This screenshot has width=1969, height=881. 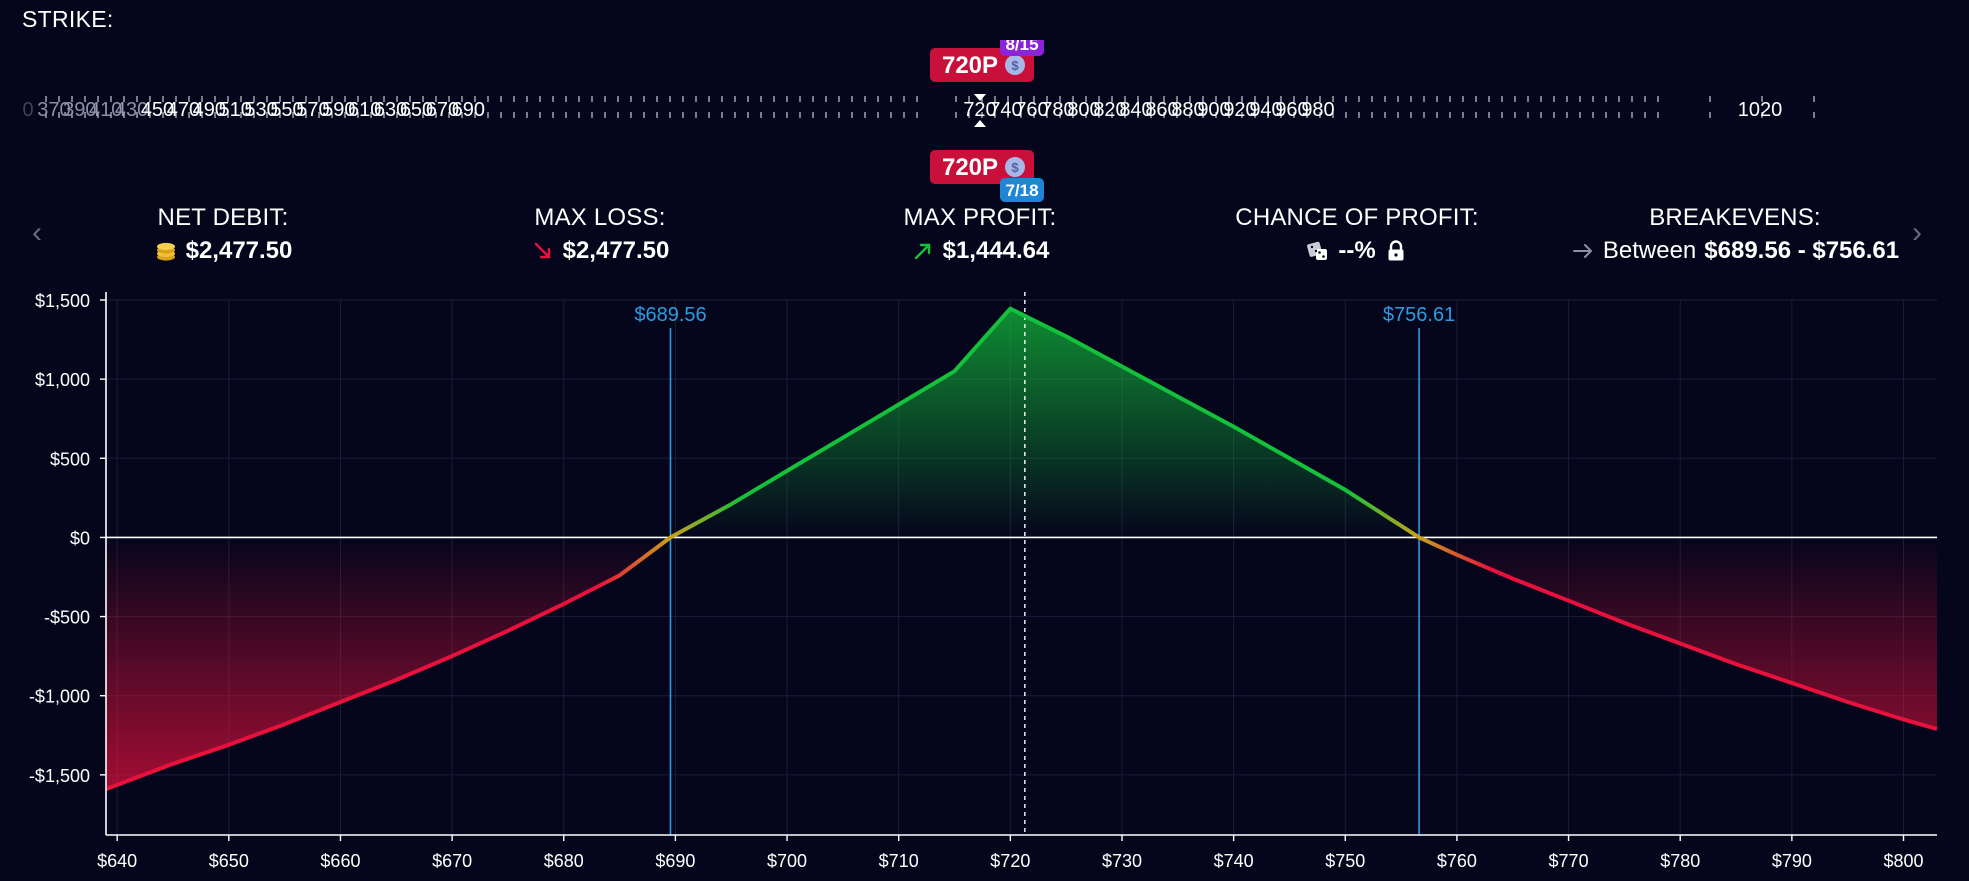 I want to click on net-debit-stat: NET DEBIT: $2,477.50, so click(x=223, y=234).